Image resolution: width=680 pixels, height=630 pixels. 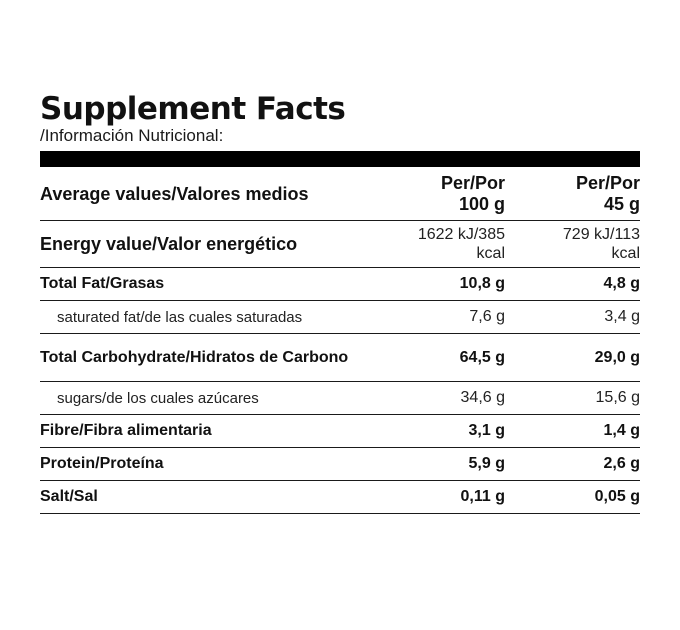 I want to click on energy-label: Energy value/Valor energético, so click(x=221, y=244).